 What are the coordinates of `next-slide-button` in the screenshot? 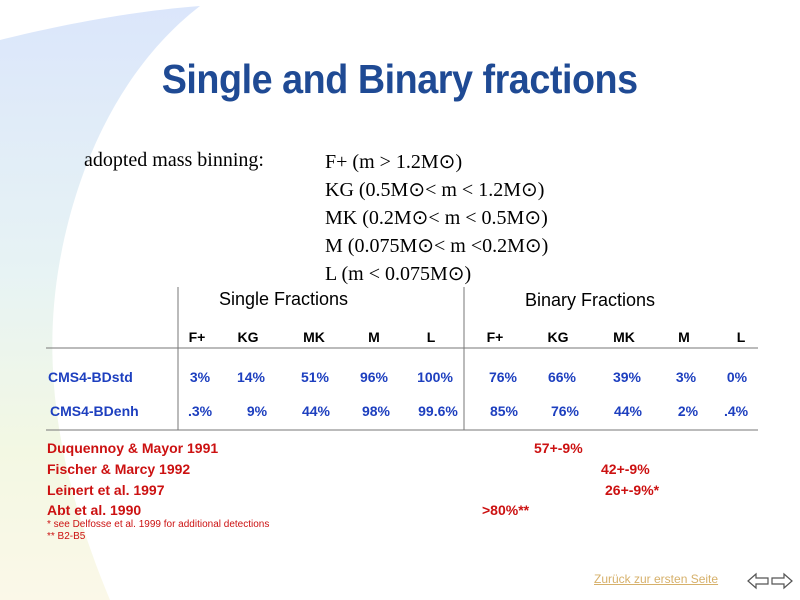 It's located at (782, 581).